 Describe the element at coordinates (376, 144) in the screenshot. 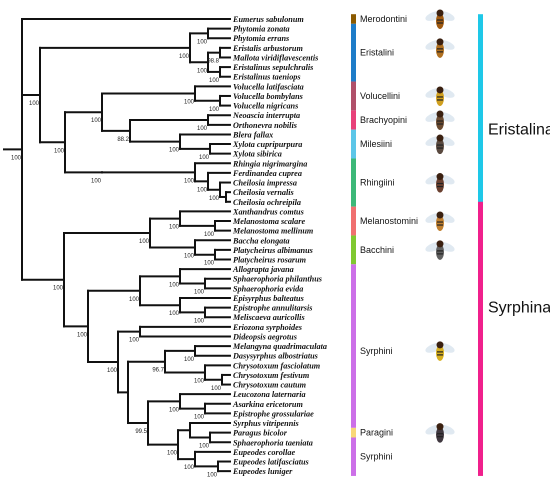

I see `tribe-label: Milesiini` at that location.